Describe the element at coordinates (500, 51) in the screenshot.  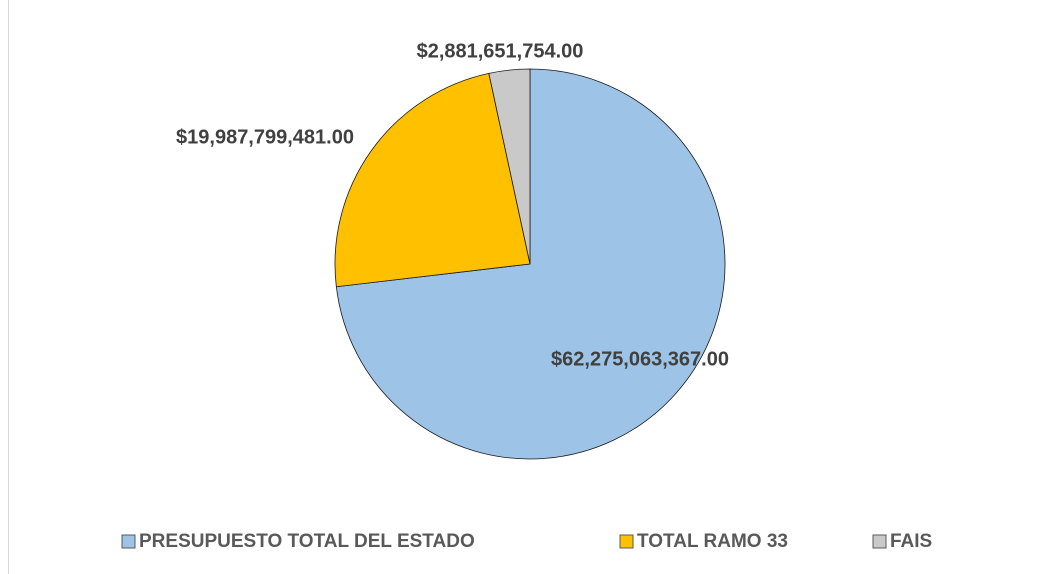
I see `data-label: $2,881,651,754.00` at that location.